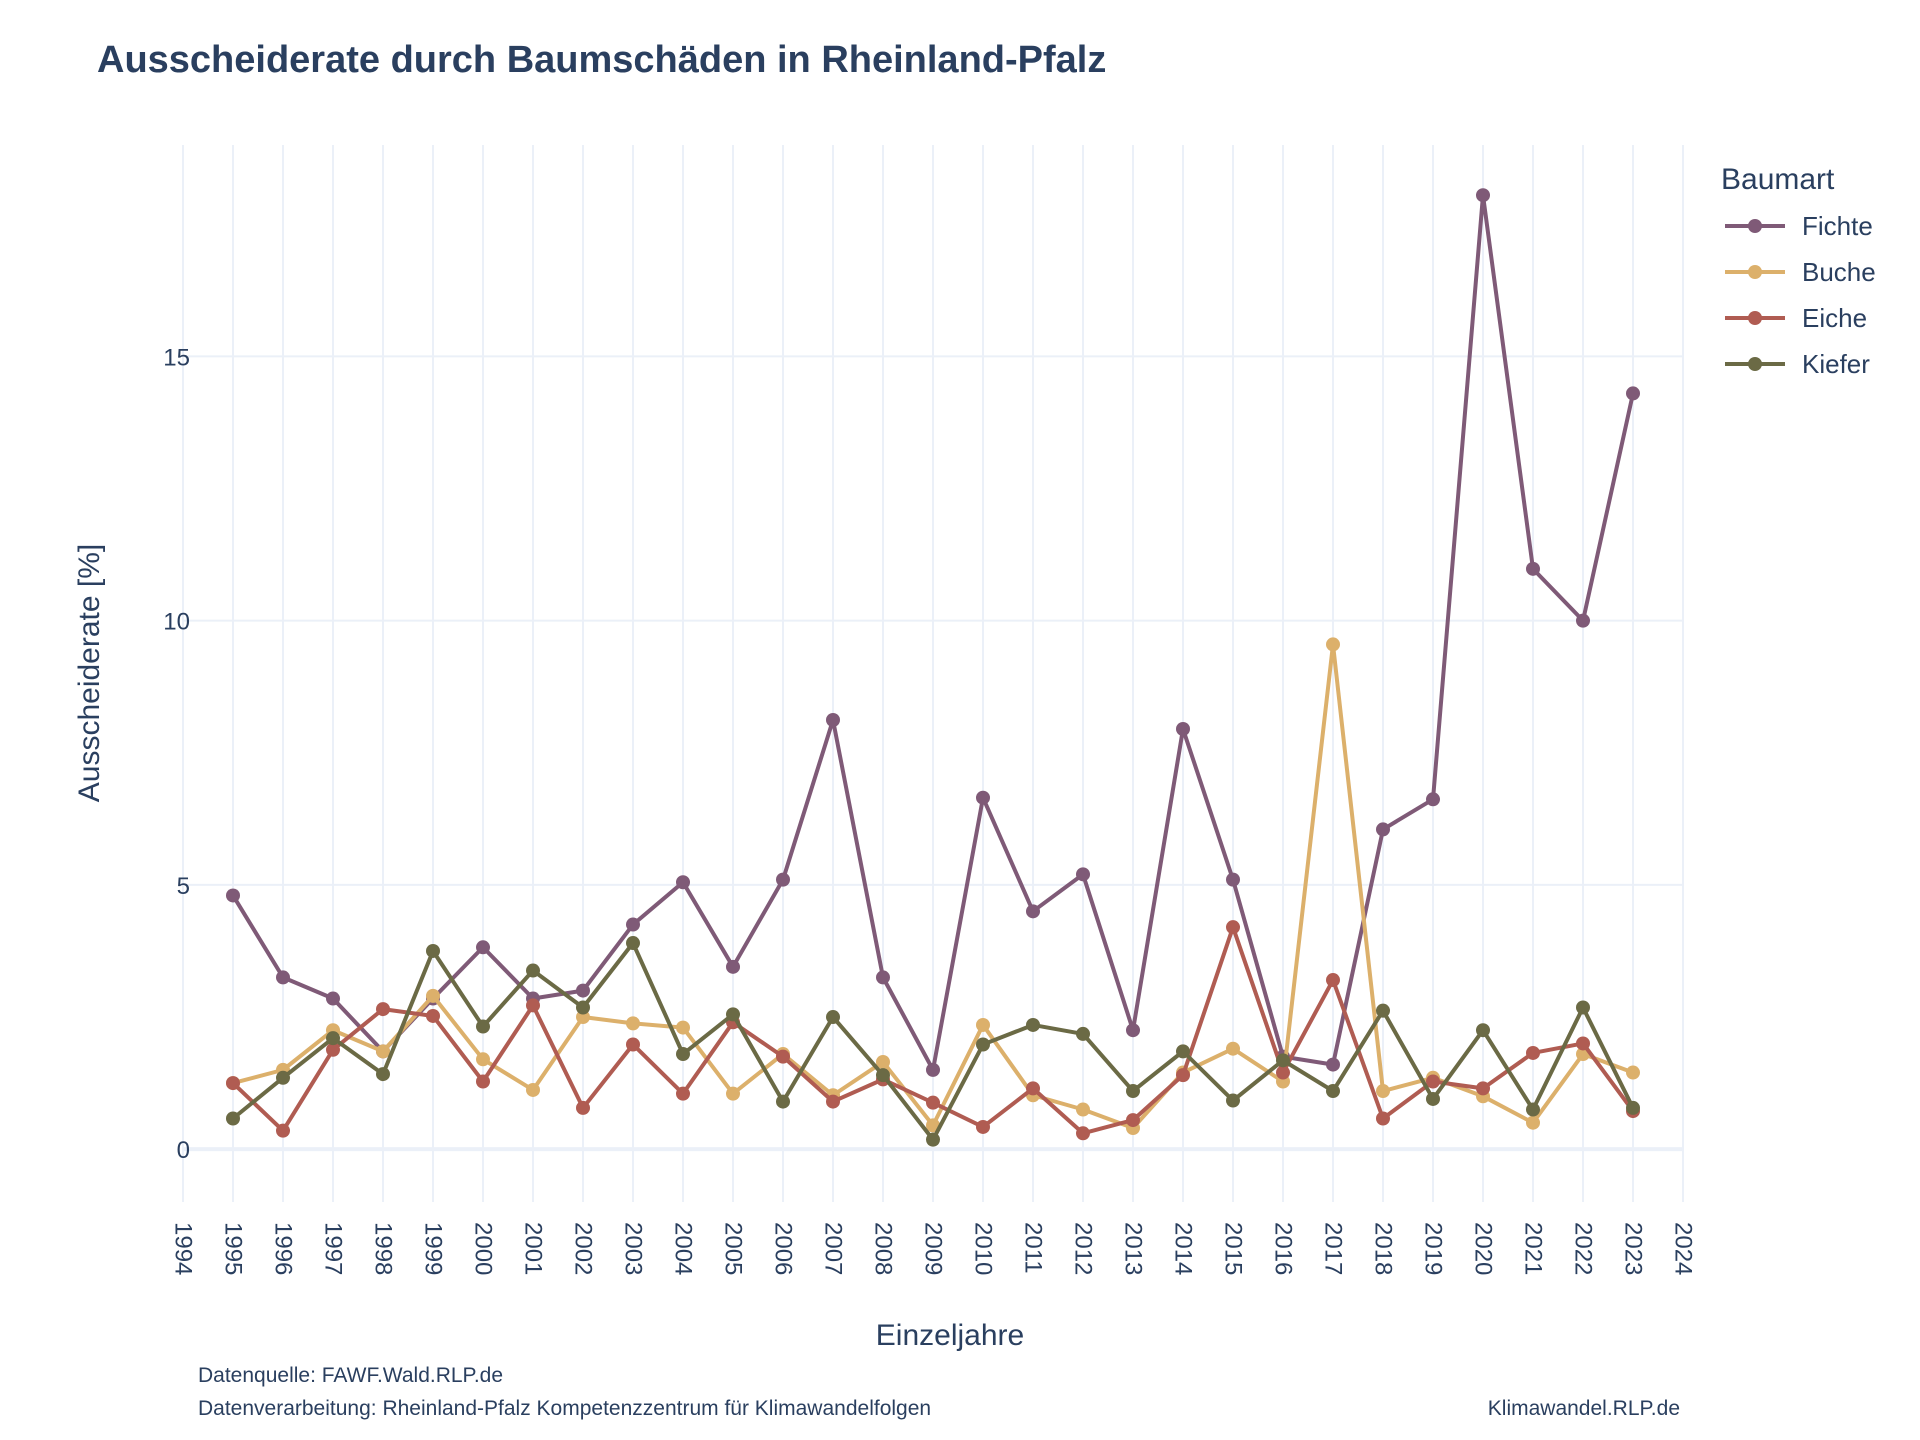 Image resolution: width=1920 pixels, height=1440 pixels. What do you see at coordinates (183, 1248) in the screenshot?
I see `x-tick-label: 1994` at bounding box center [183, 1248].